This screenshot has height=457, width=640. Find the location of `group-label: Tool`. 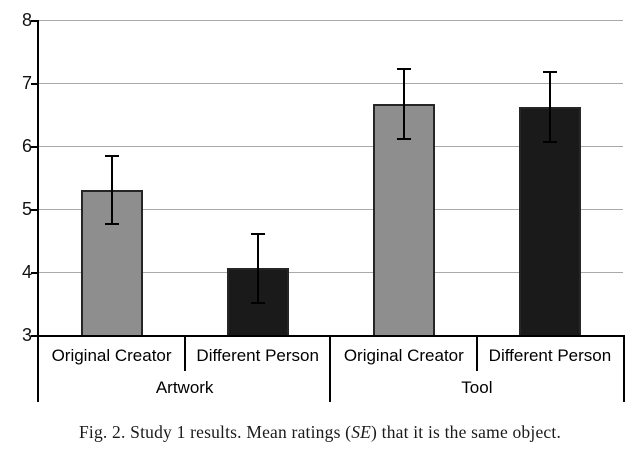

group-label: Tool is located at coordinates (477, 387).